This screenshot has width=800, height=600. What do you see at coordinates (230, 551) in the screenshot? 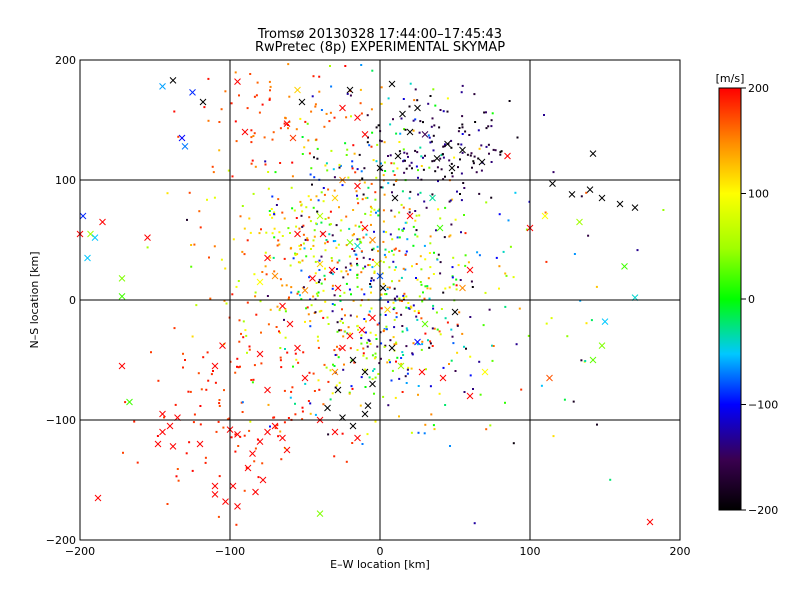
I see `x-tick-label: −100` at bounding box center [230, 551].